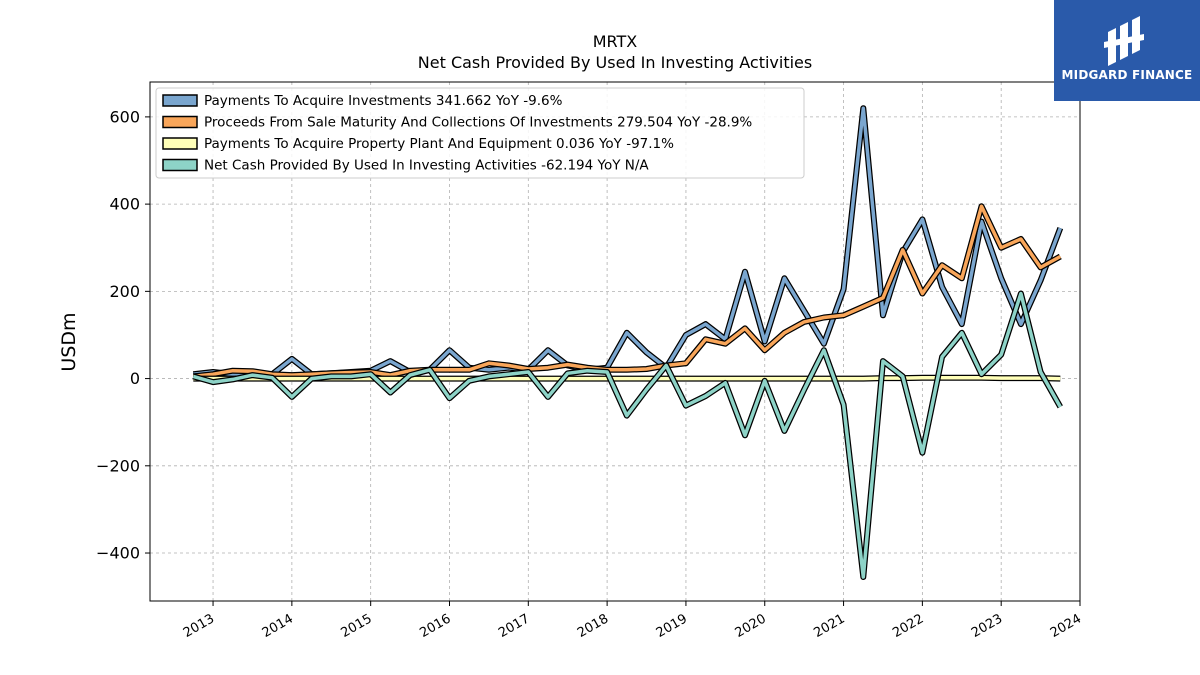 The height and width of the screenshot is (675, 1200). I want to click on x-tick-label: 2019, so click(672, 626).